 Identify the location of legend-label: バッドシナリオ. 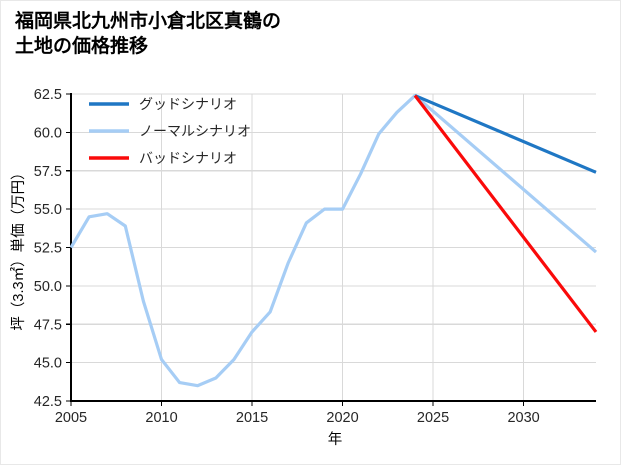
(188, 158).